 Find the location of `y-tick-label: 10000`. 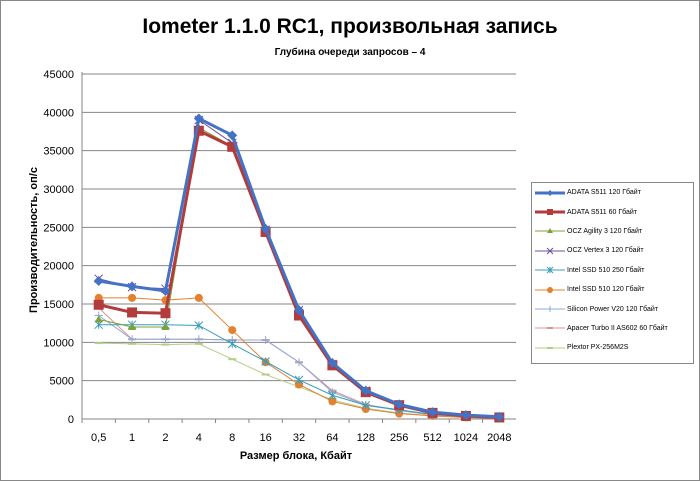

y-tick-label: 10000 is located at coordinates (58, 343).